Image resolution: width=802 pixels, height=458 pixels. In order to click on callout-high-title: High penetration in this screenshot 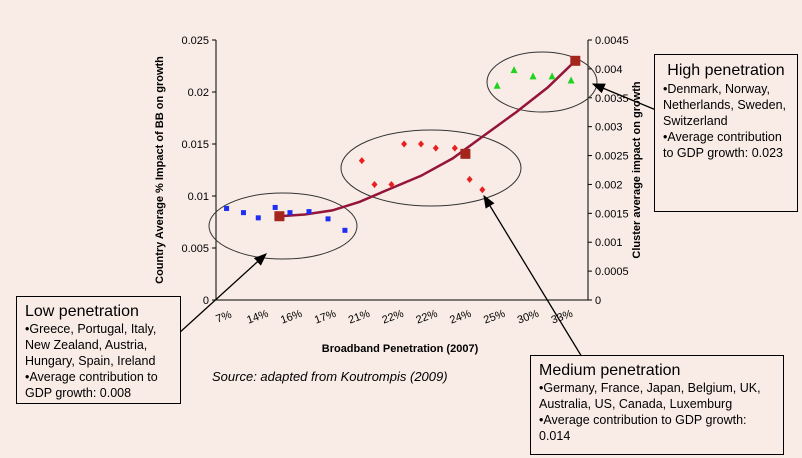, I will do `click(726, 70)`.